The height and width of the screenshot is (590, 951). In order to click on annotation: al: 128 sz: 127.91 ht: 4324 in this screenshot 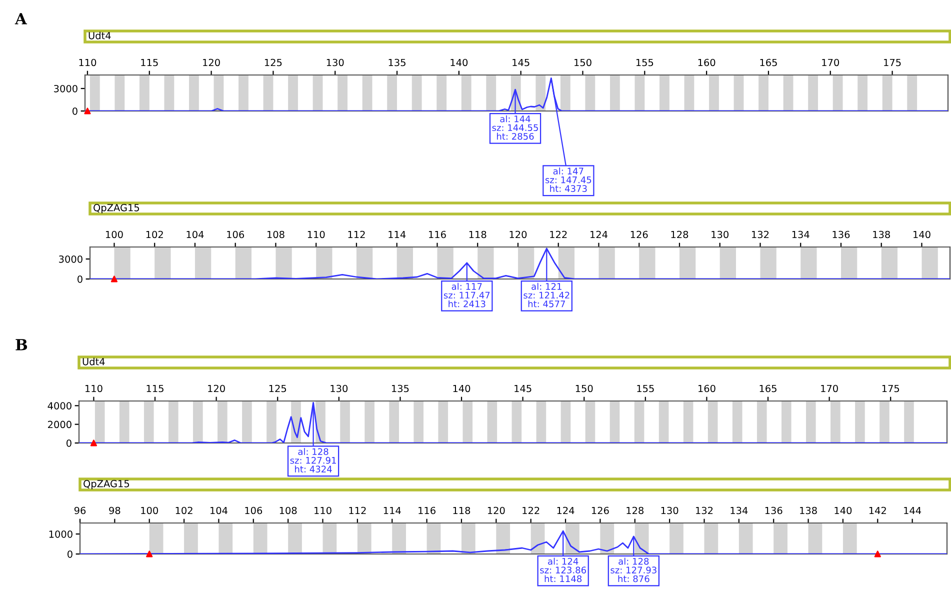, I will do `click(313, 460)`.